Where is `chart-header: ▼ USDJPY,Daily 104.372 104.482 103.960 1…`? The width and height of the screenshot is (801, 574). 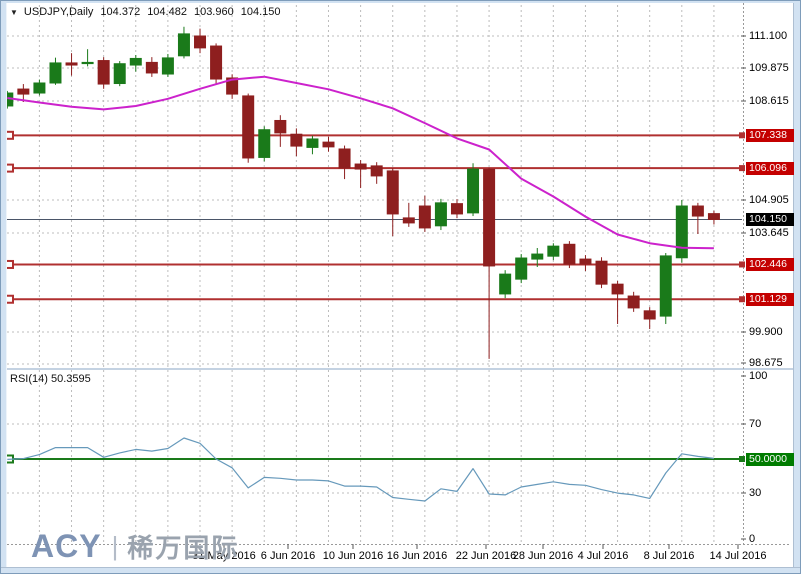 chart-header: ▼ USDJPY,Daily 104.372 104.482 103.960 1… is located at coordinates (145, 12).